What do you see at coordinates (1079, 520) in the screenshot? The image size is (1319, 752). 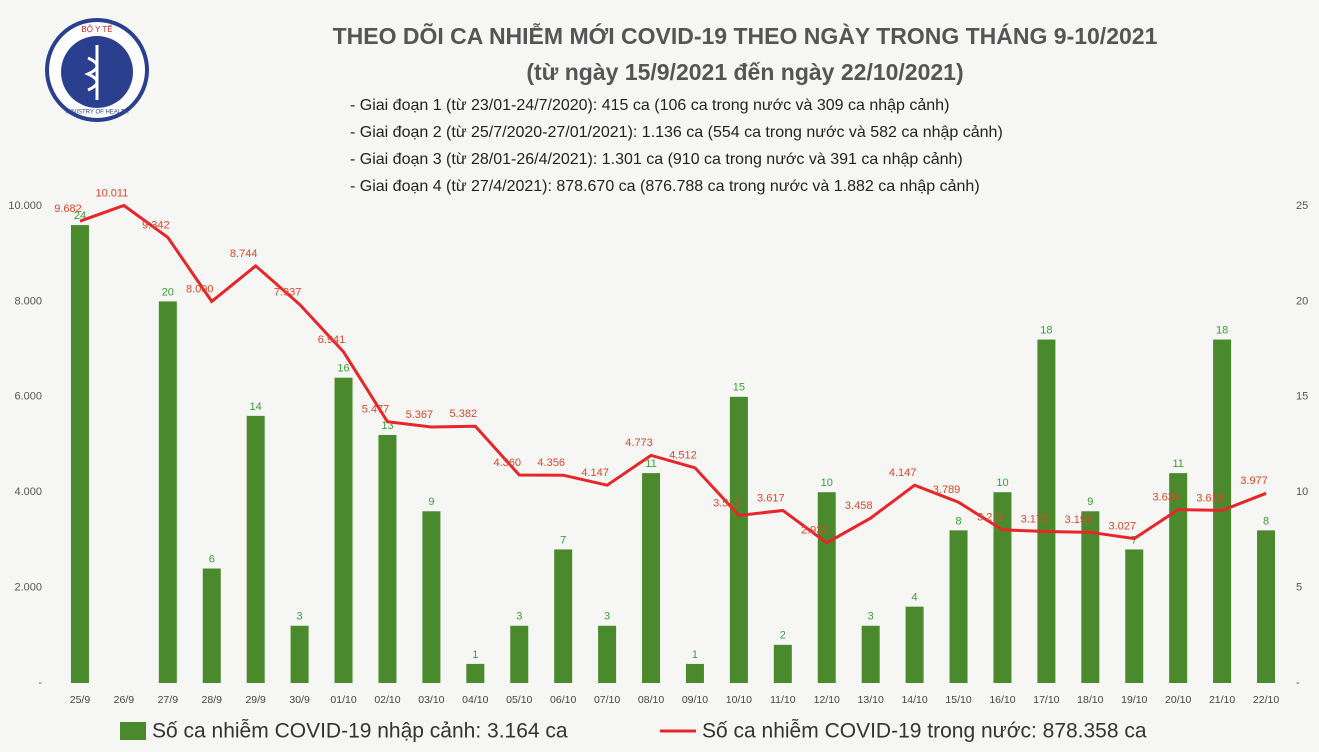 I see `line-label: 3.159` at bounding box center [1079, 520].